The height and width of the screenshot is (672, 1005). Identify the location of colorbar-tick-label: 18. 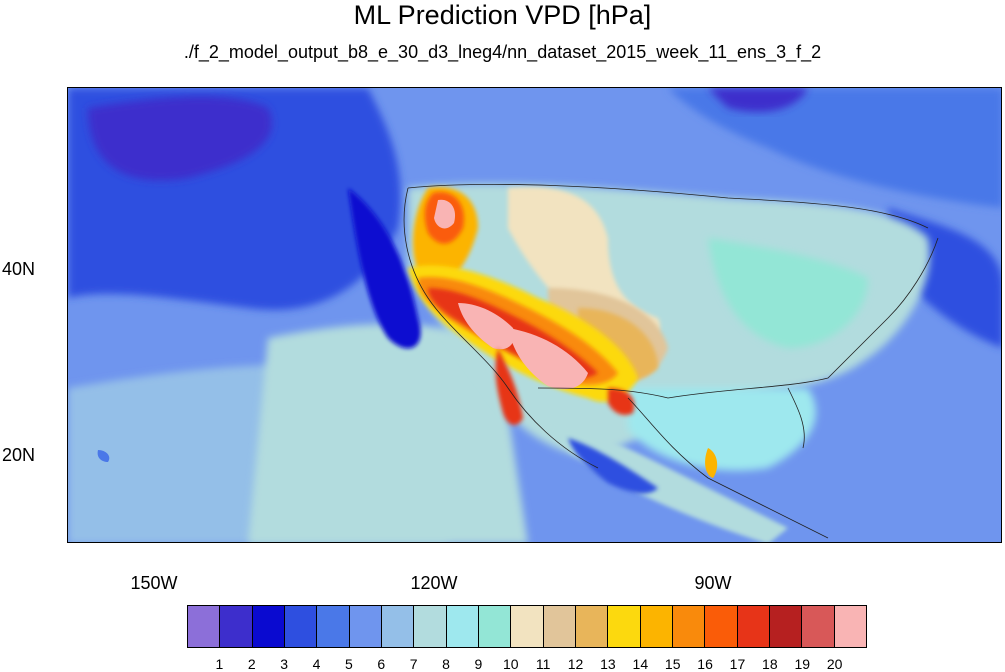
(770, 664).